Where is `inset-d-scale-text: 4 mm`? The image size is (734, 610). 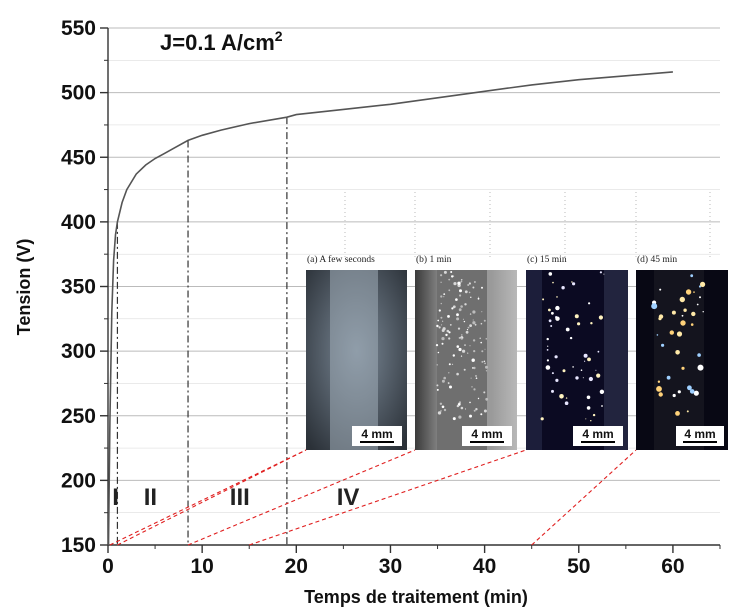 inset-d-scale-text: 4 mm is located at coordinates (699, 434).